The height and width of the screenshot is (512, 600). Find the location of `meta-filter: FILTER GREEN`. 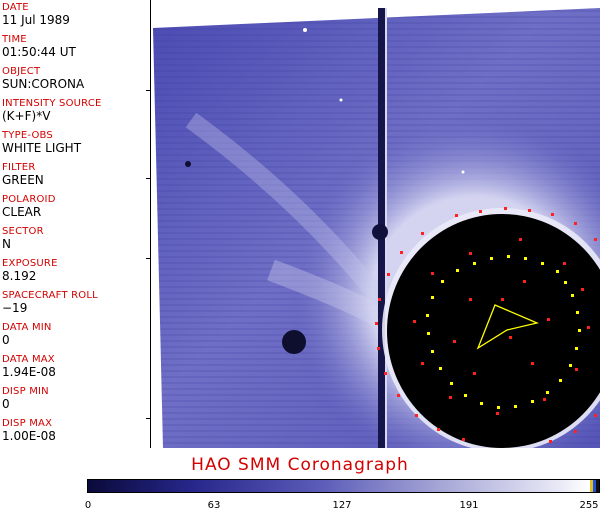

meta-filter: FILTER GREEN is located at coordinates (23, 174).